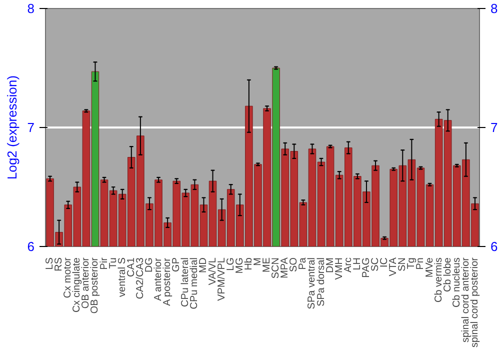  I want to click on x-tick-label: A posterior, so click(168, 281).